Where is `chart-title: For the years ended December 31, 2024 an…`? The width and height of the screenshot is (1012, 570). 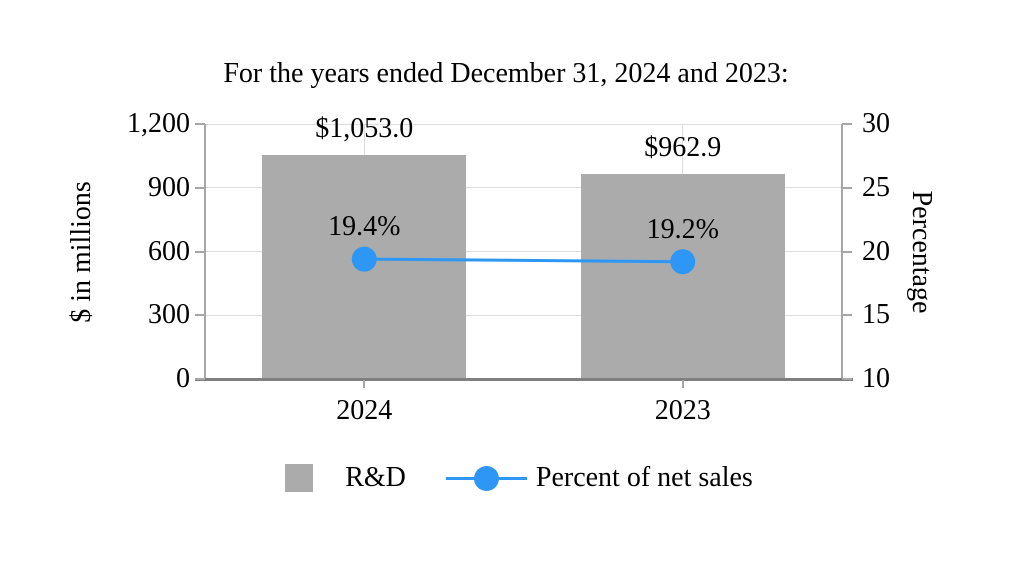
chart-title: For the years ended December 31, 2024 an… is located at coordinates (506, 73).